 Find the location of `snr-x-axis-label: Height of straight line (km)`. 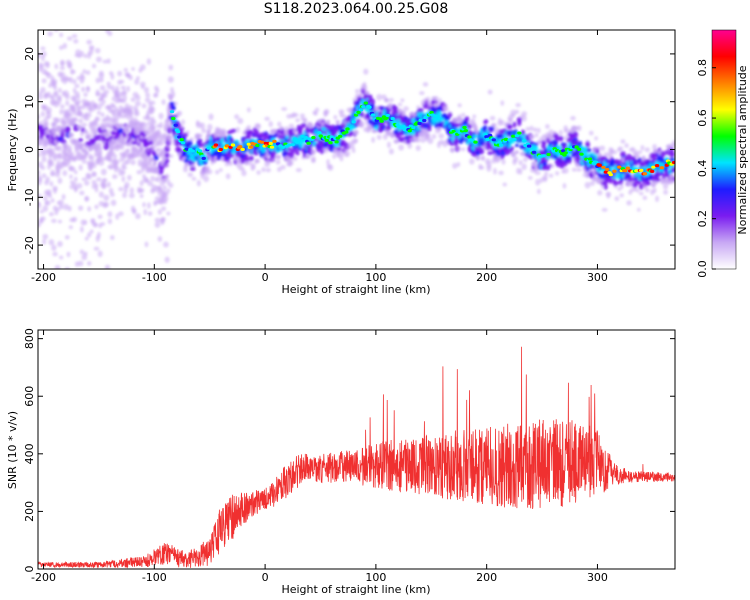

snr-x-axis-label: Height of straight line (km) is located at coordinates (355, 589).